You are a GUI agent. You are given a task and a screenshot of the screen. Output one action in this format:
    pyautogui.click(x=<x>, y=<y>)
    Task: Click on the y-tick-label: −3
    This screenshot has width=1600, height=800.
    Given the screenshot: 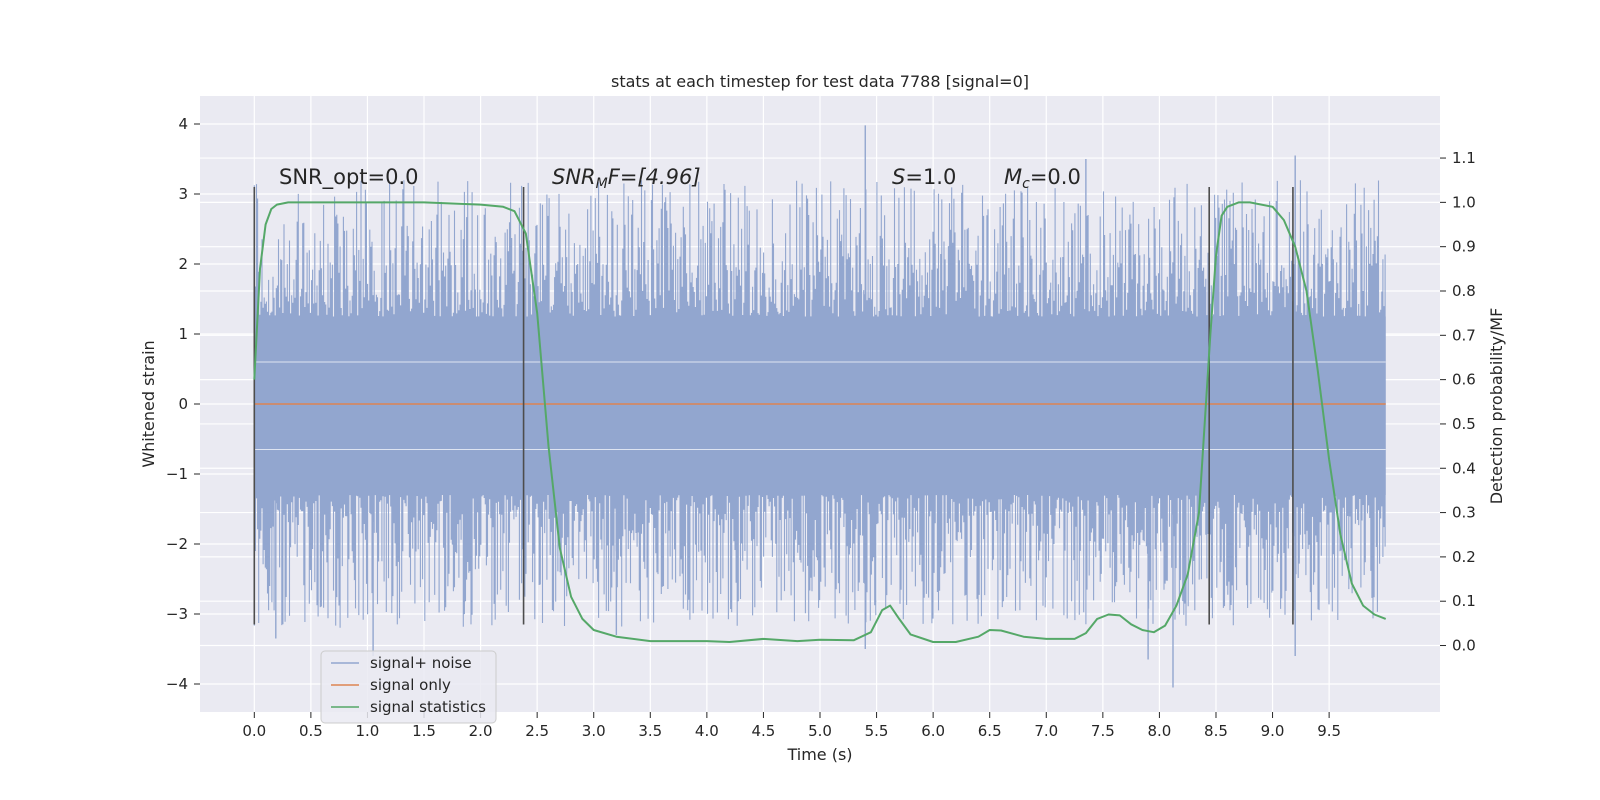 What is the action you would take?
    pyautogui.click(x=177, y=614)
    